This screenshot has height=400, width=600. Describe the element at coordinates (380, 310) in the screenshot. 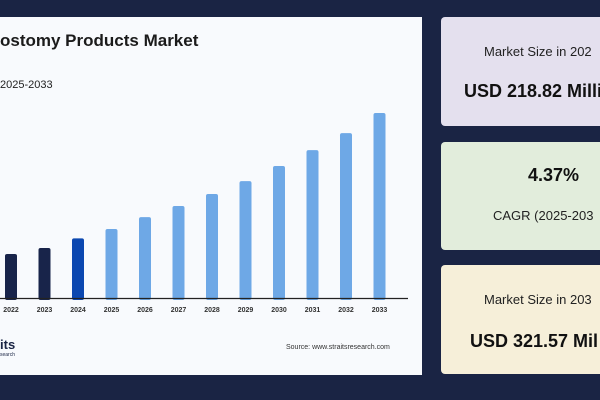

I see `x-tick-label: 2033` at that location.